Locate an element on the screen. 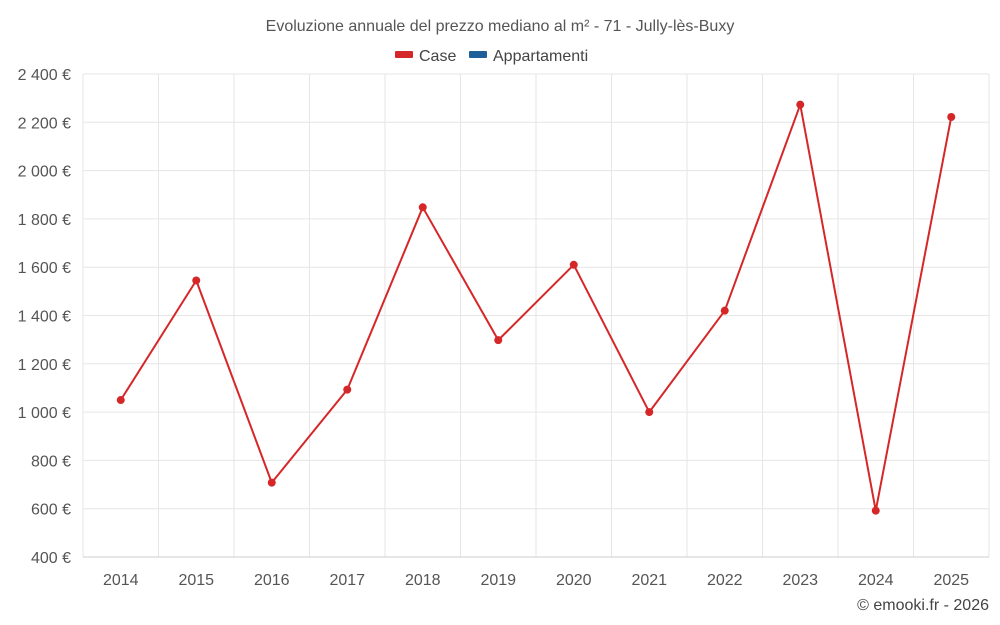  legend-item-appartamenti: Appartamenti is located at coordinates (528, 56).